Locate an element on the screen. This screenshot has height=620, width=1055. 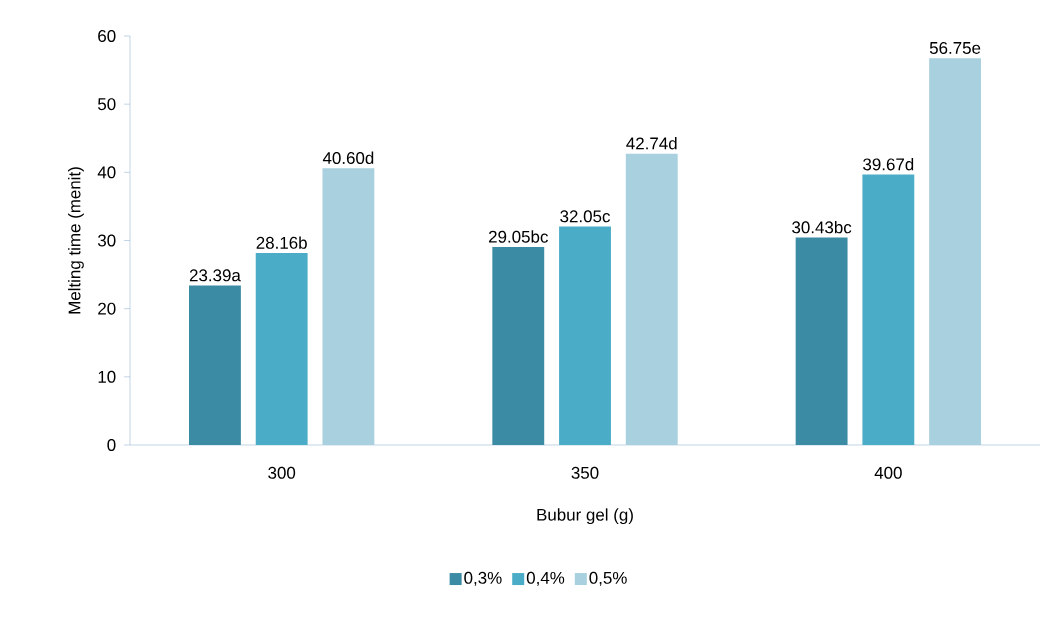
data-label: 30.43bc is located at coordinates (822, 227).